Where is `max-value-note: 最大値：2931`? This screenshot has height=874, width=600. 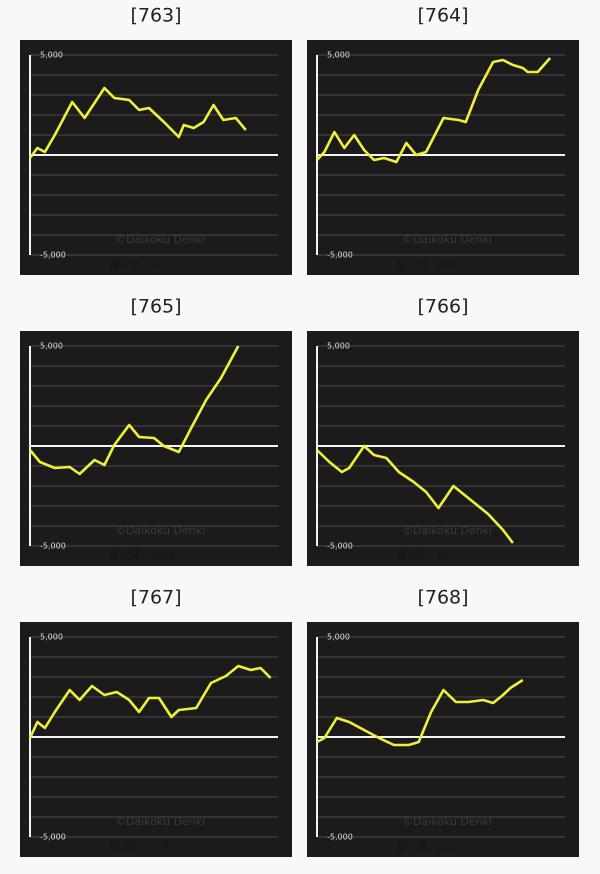
max-value-note: 最大値：2931 is located at coordinates (429, 846).